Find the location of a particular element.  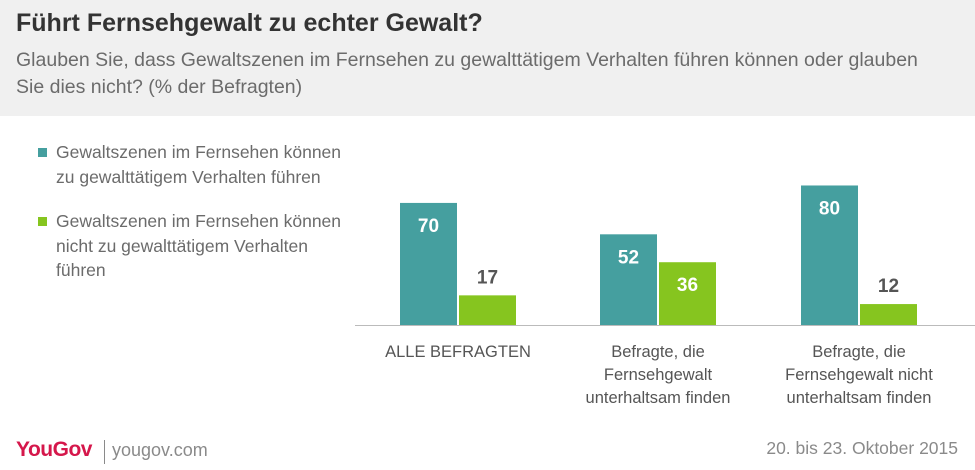

category-label-0: ALLE BEFRAGTEN is located at coordinates (458, 352).